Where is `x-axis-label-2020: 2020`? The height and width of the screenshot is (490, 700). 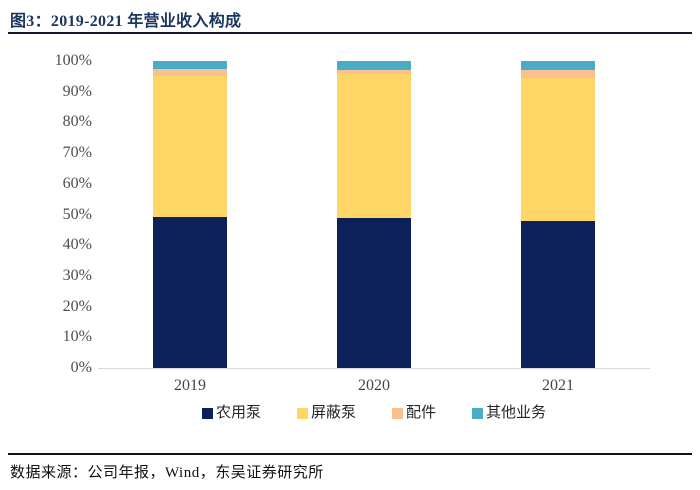 x-axis-label-2020: 2020 is located at coordinates (374, 385).